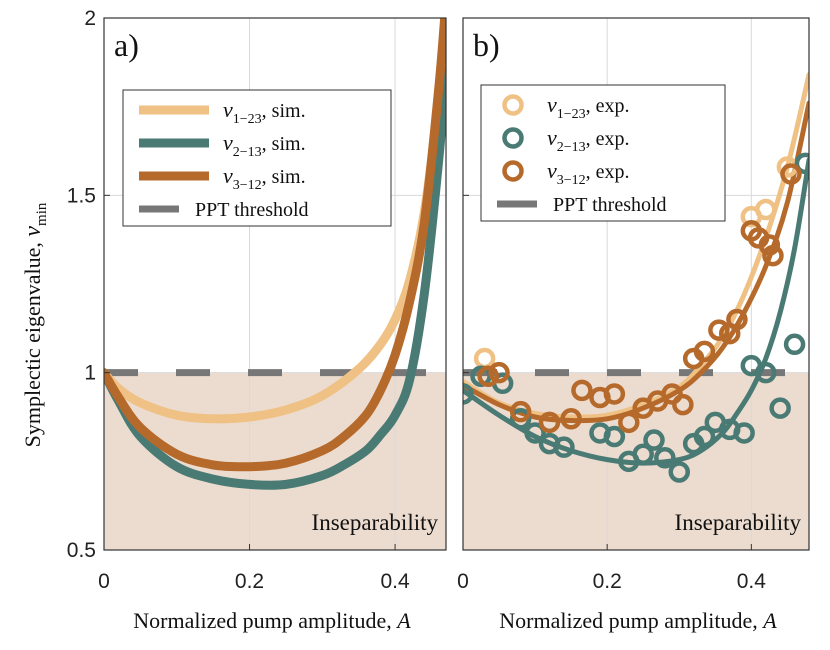 The height and width of the screenshot is (650, 830). What do you see at coordinates (81, 550) in the screenshot?
I see `y-tick-label: 0.5` at bounding box center [81, 550].